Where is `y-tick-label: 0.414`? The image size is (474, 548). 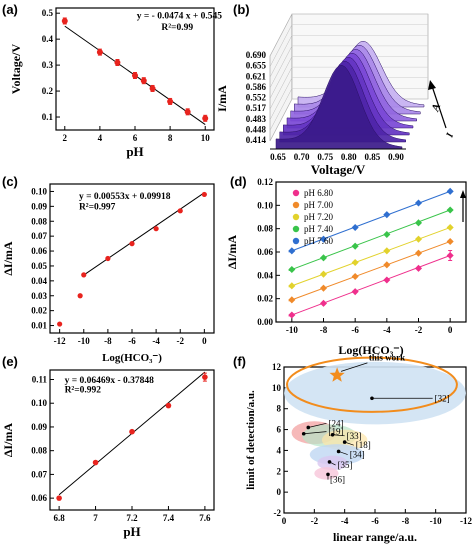
y-tick-label: 0.414 is located at coordinates (256, 140).